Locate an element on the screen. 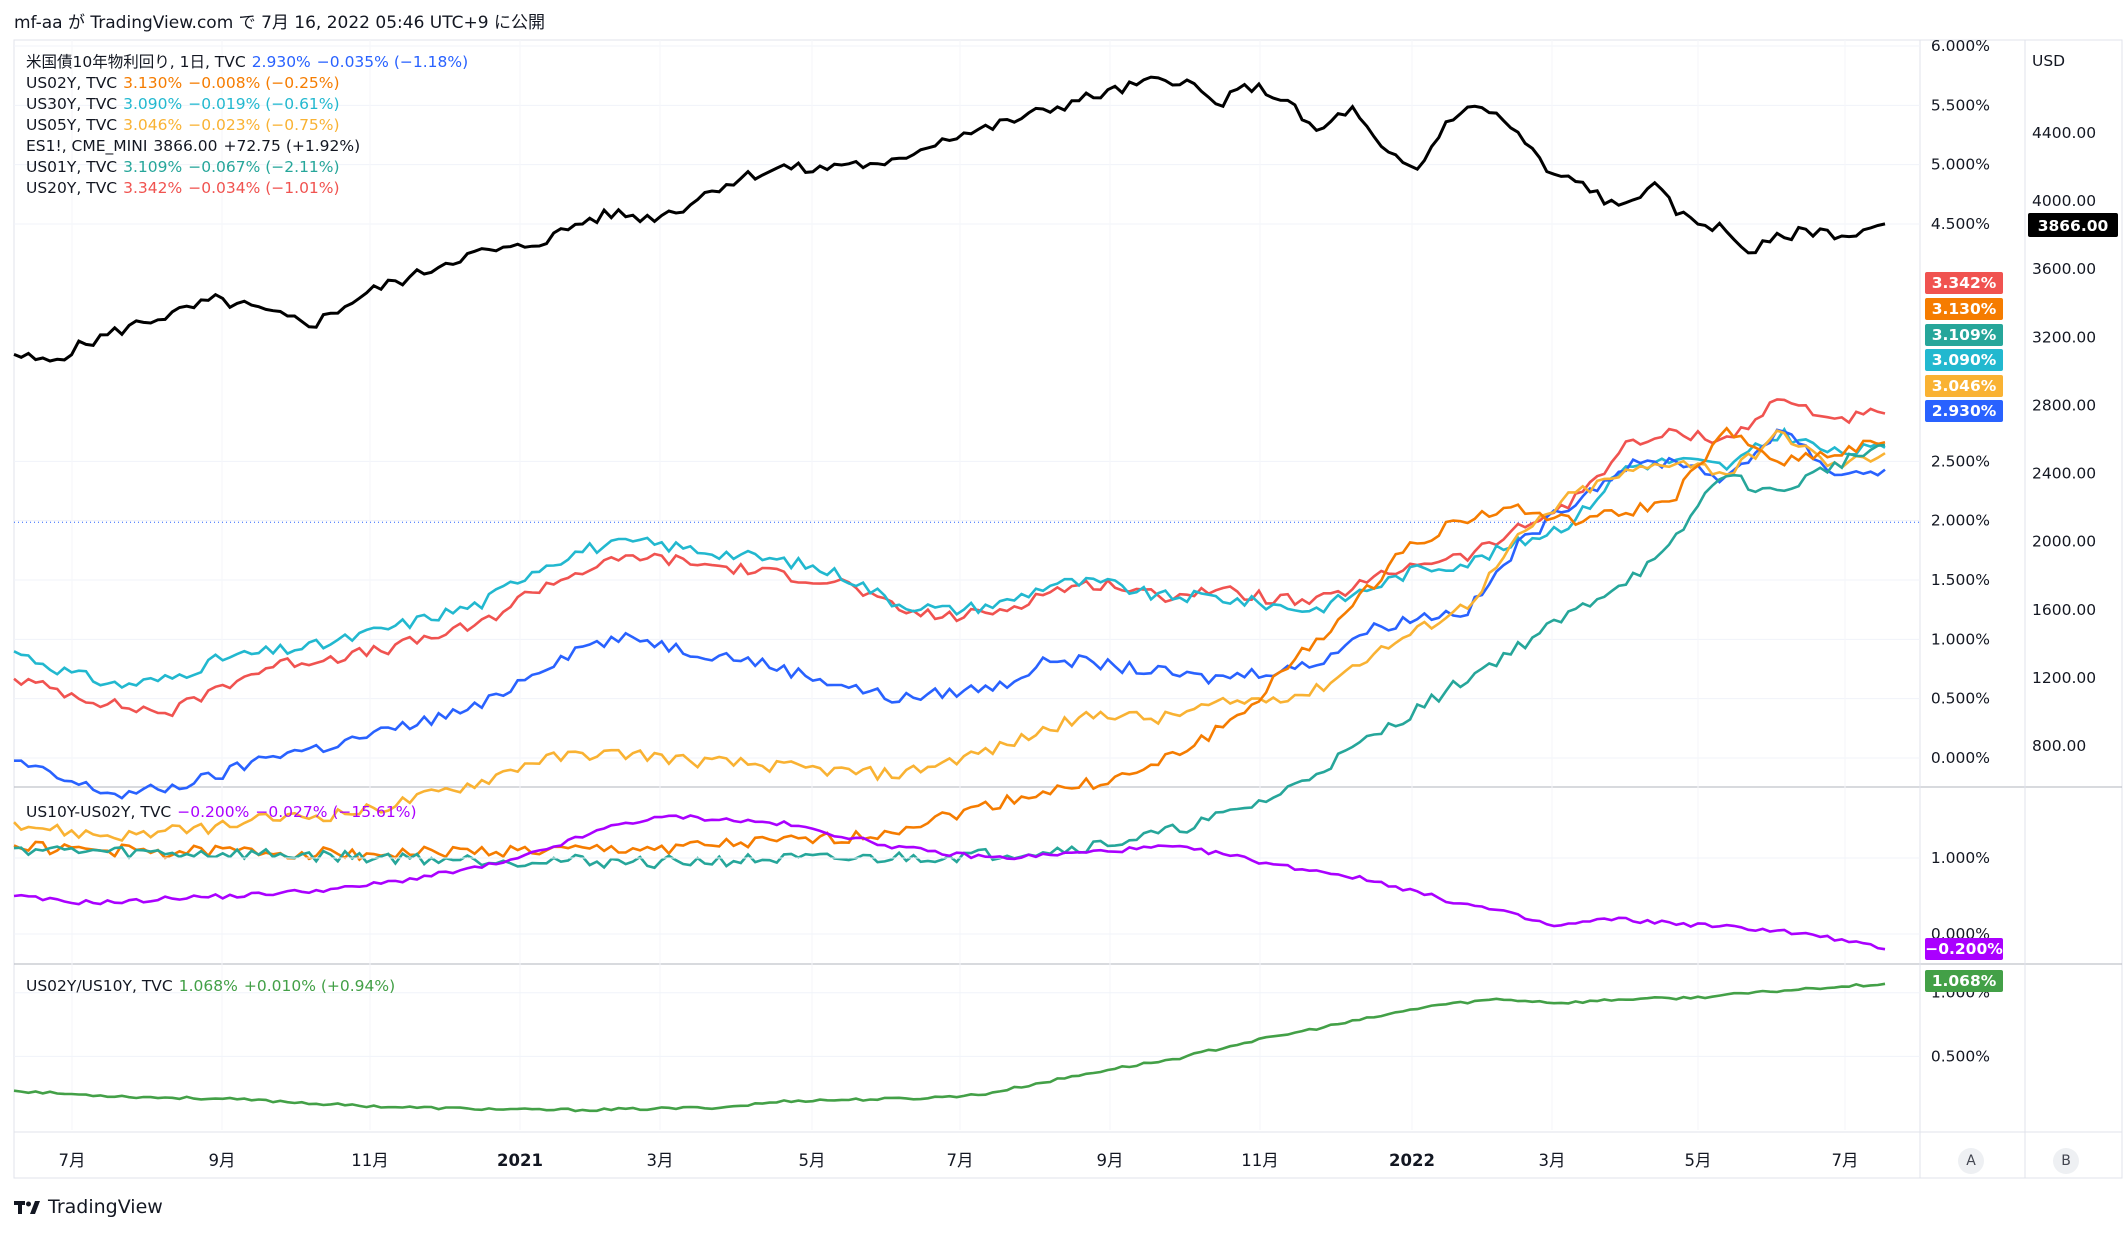 The image size is (2127, 1233). y-tick-label-price: 4400.00 is located at coordinates (2064, 133).